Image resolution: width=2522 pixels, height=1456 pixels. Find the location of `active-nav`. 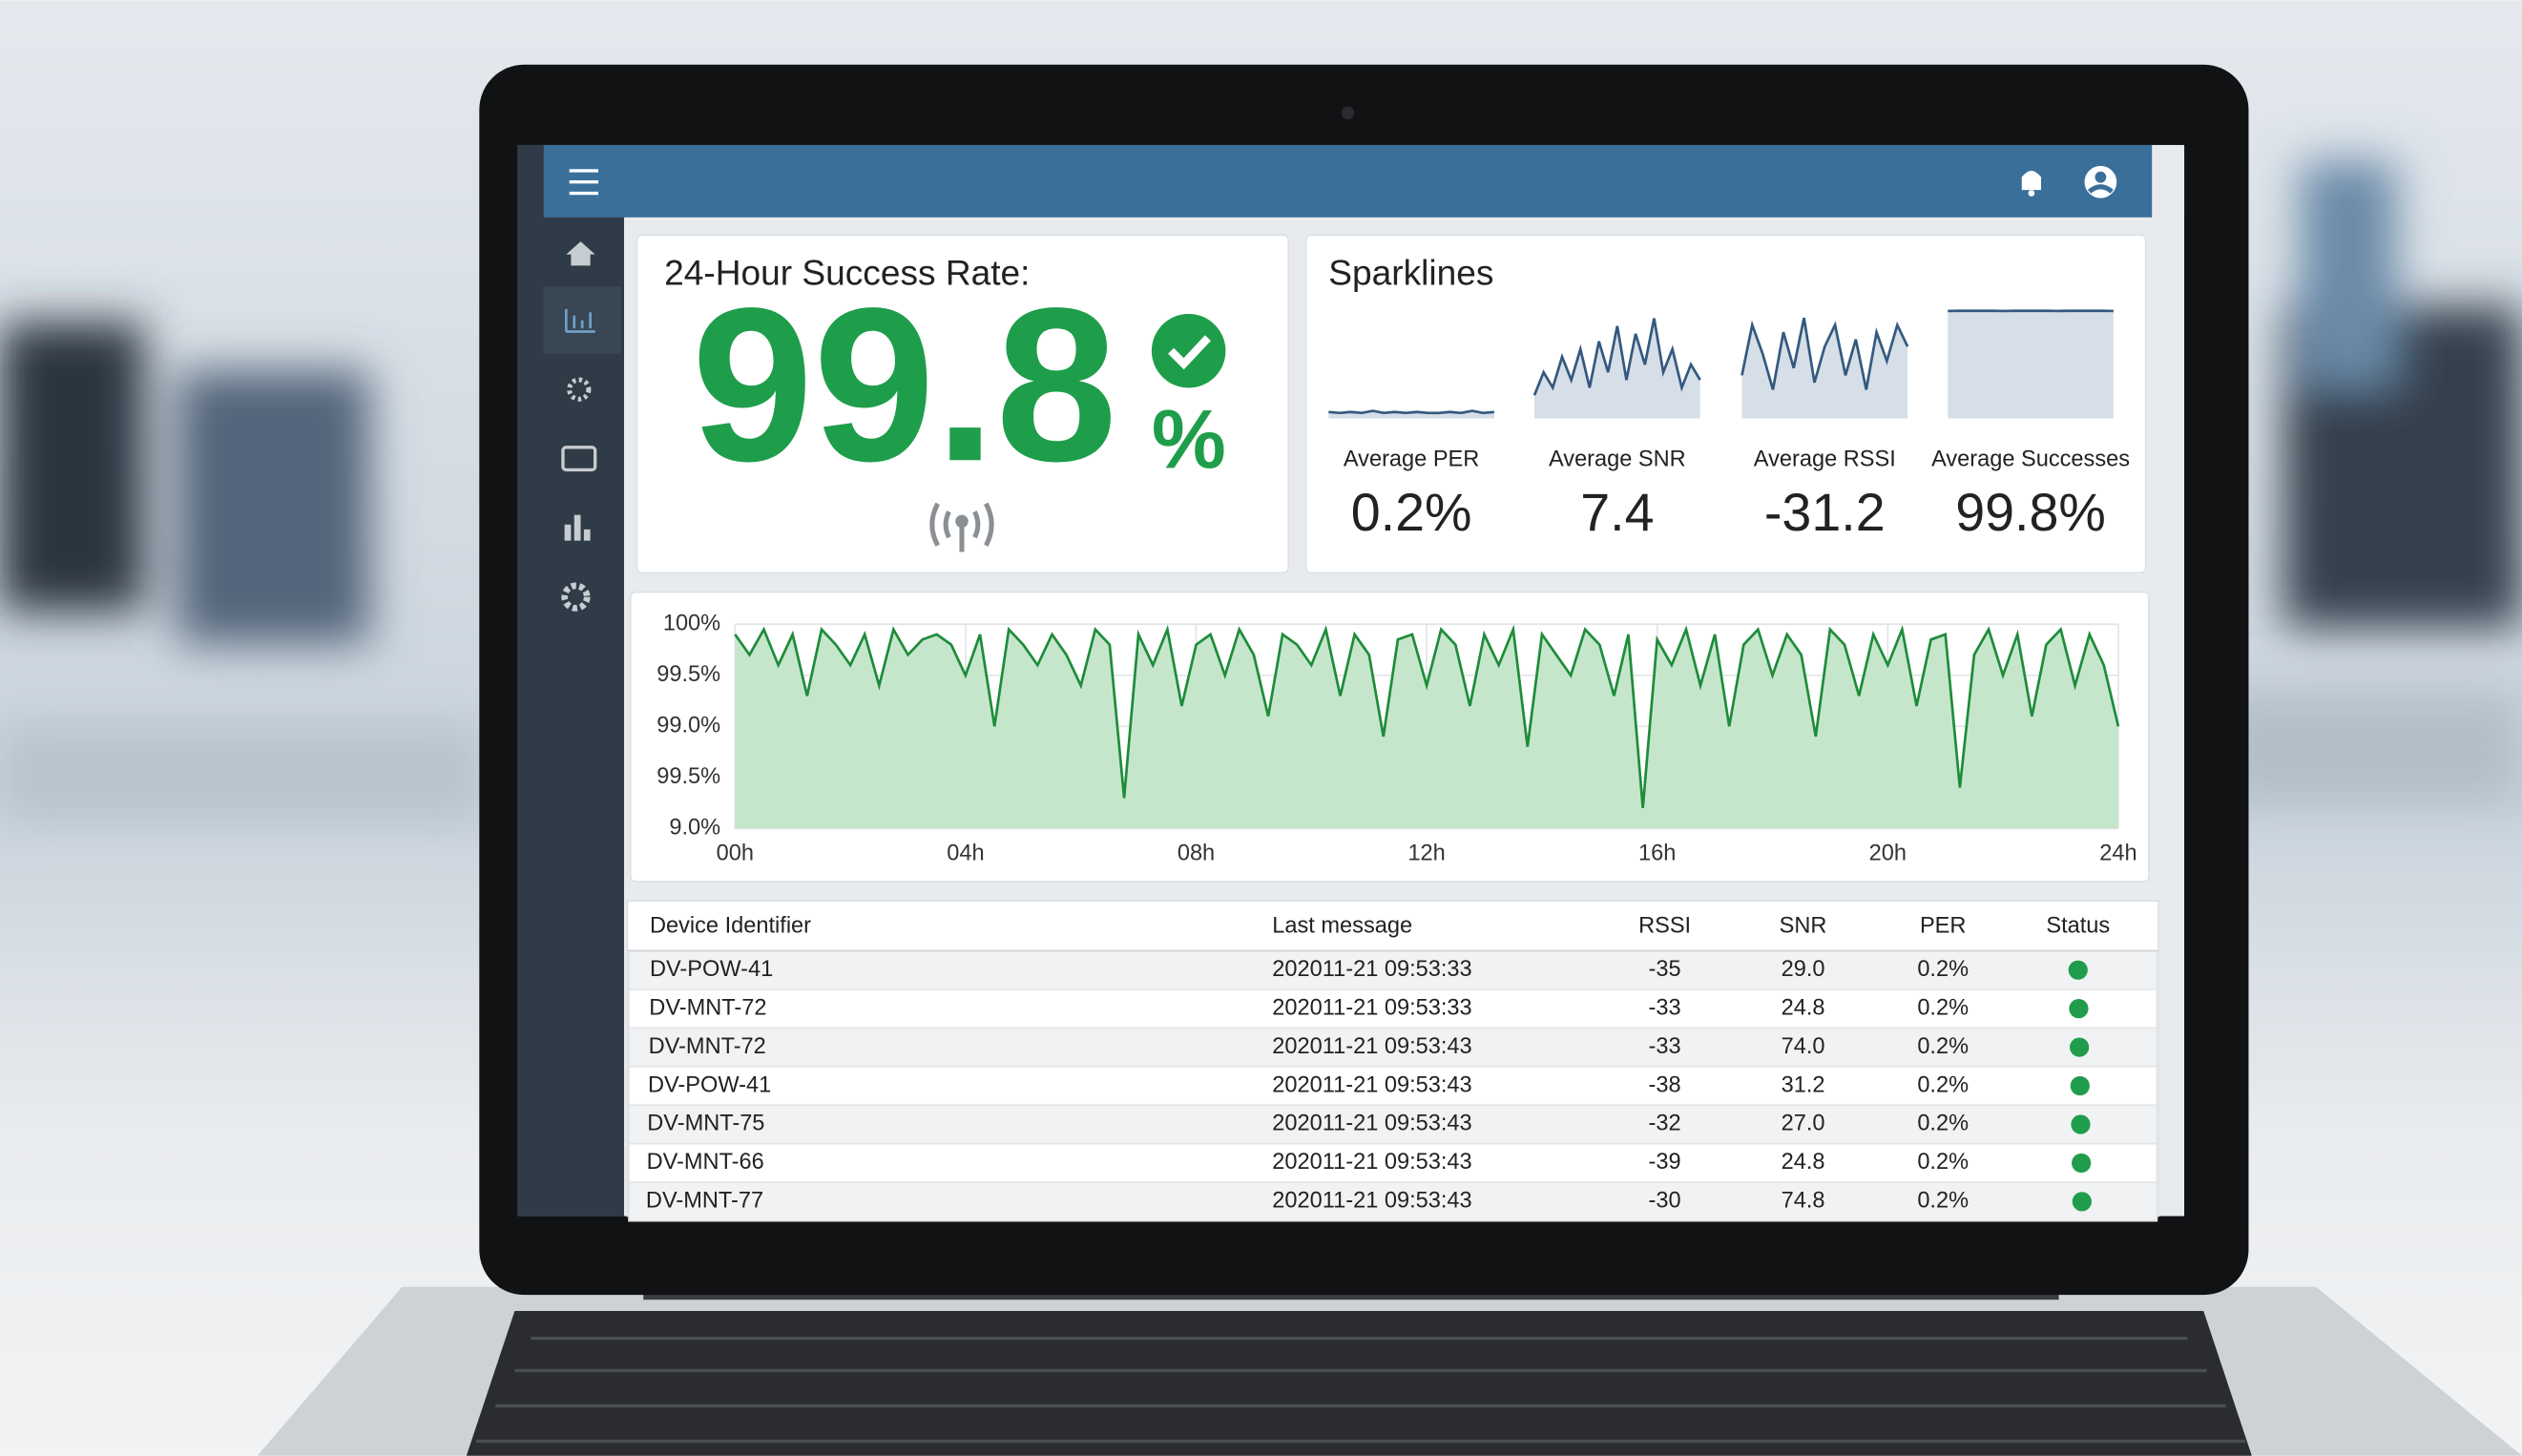

active-nav is located at coordinates (582, 321).